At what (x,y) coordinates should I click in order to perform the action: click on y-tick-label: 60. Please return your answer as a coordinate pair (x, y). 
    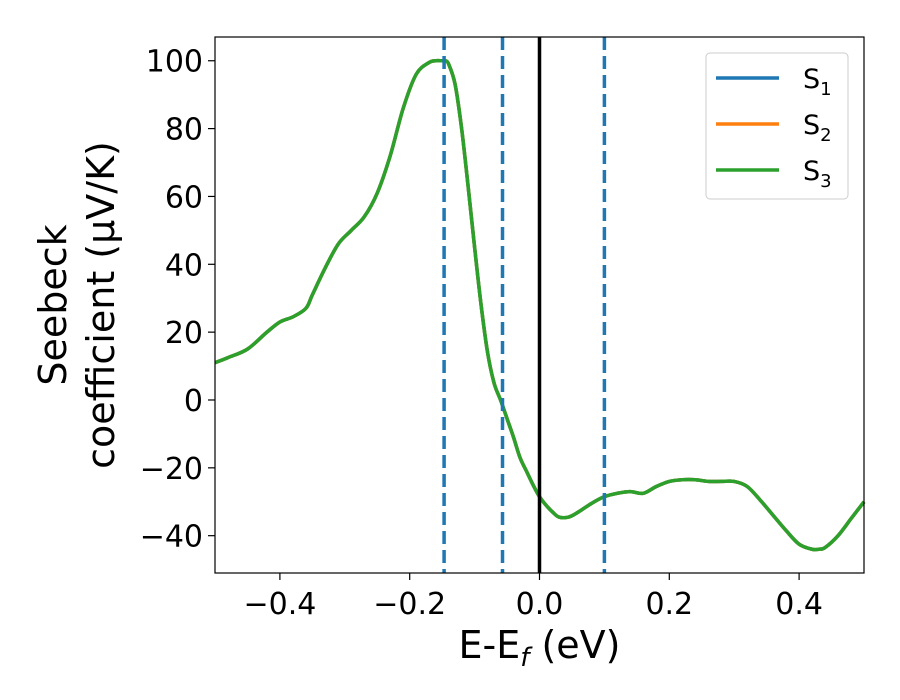
    Looking at the image, I should click on (184, 197).